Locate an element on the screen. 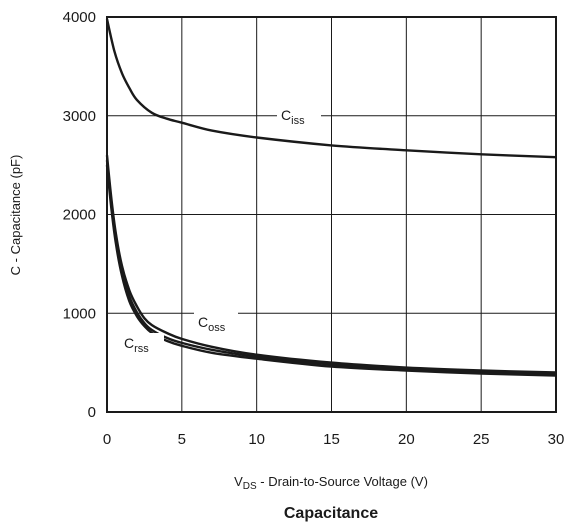 The image size is (568, 532). crss-label-bg is located at coordinates (142, 344).